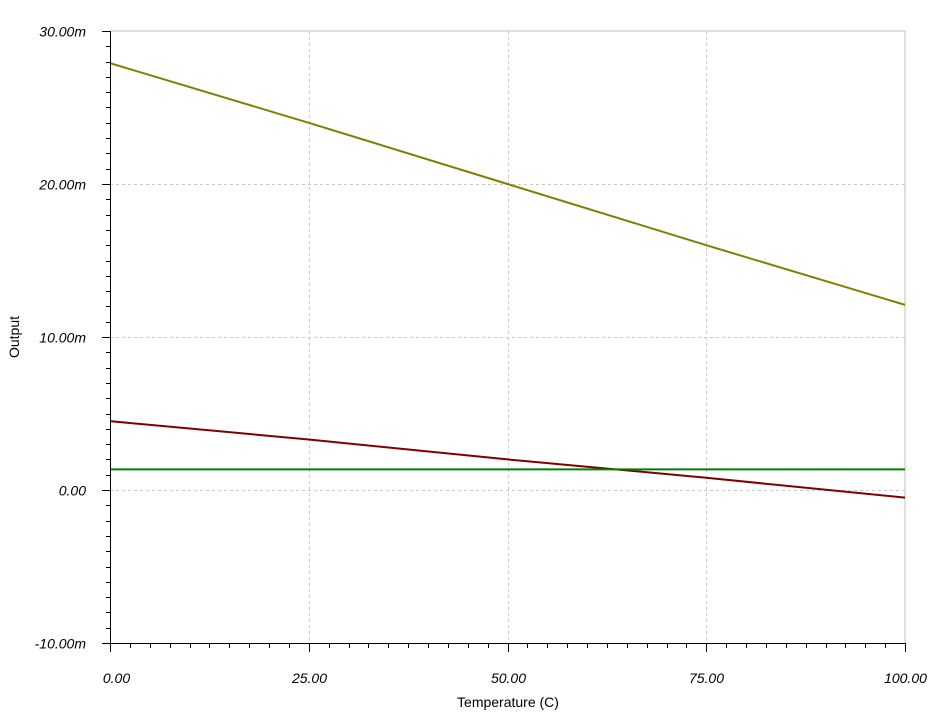 The width and height of the screenshot is (947, 726). What do you see at coordinates (14, 337) in the screenshot?
I see `y-axis-title: Output` at bounding box center [14, 337].